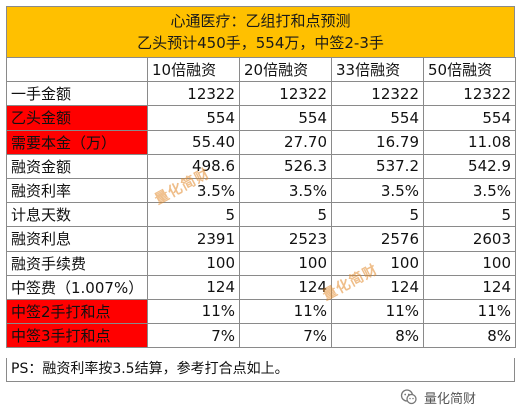 This screenshot has height=417, width=521. I want to click on row-label: 融资利率, so click(77, 190).